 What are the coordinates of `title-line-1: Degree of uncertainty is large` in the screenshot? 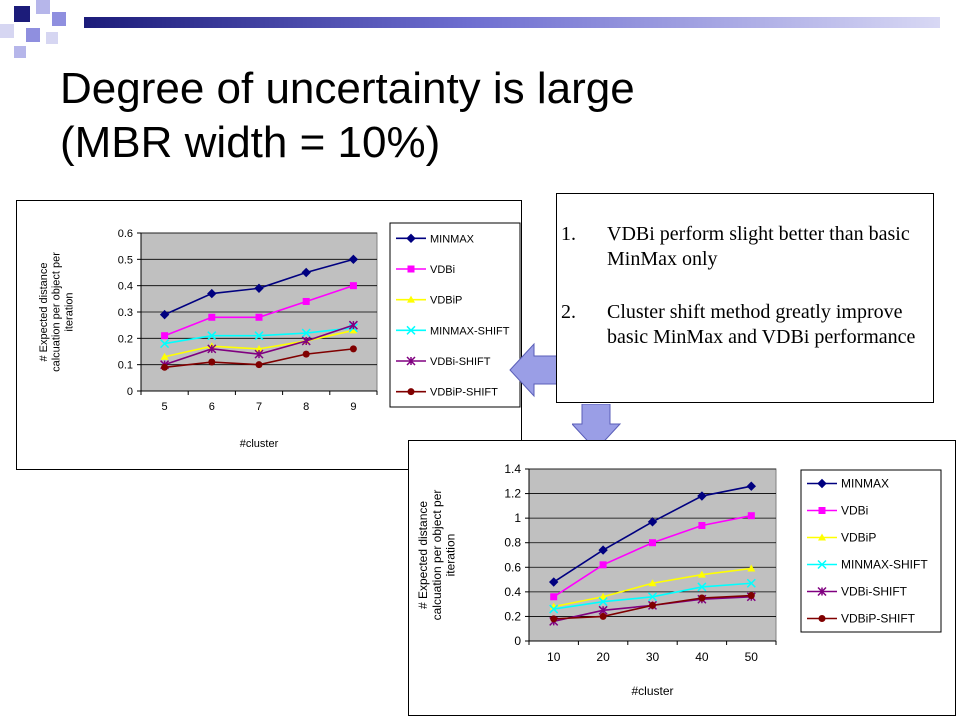 It's located at (347, 88).